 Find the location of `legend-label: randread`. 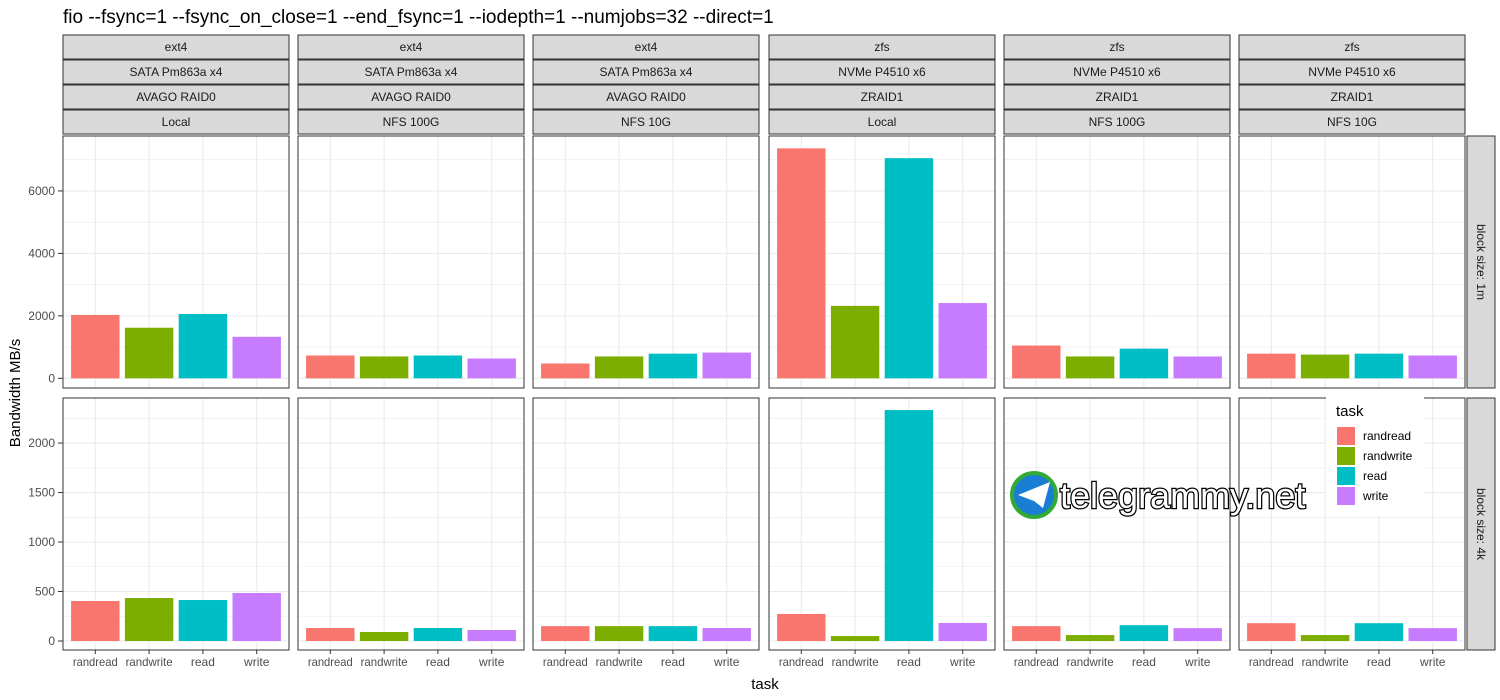

legend-label: randread is located at coordinates (1387, 436).